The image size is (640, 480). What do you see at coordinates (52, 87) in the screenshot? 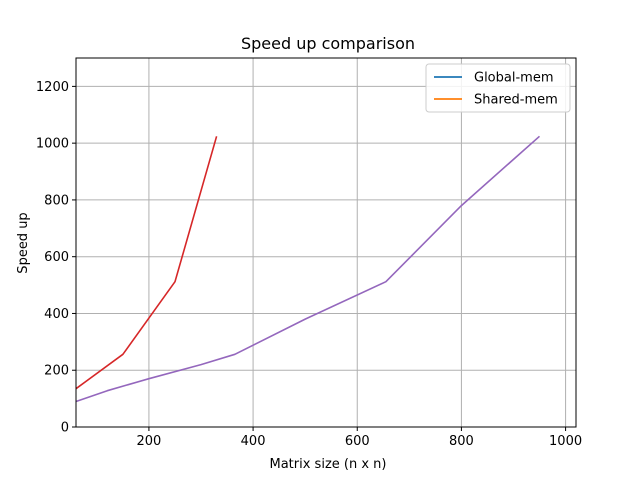
I see `y-tick-label: 1200` at bounding box center [52, 87].